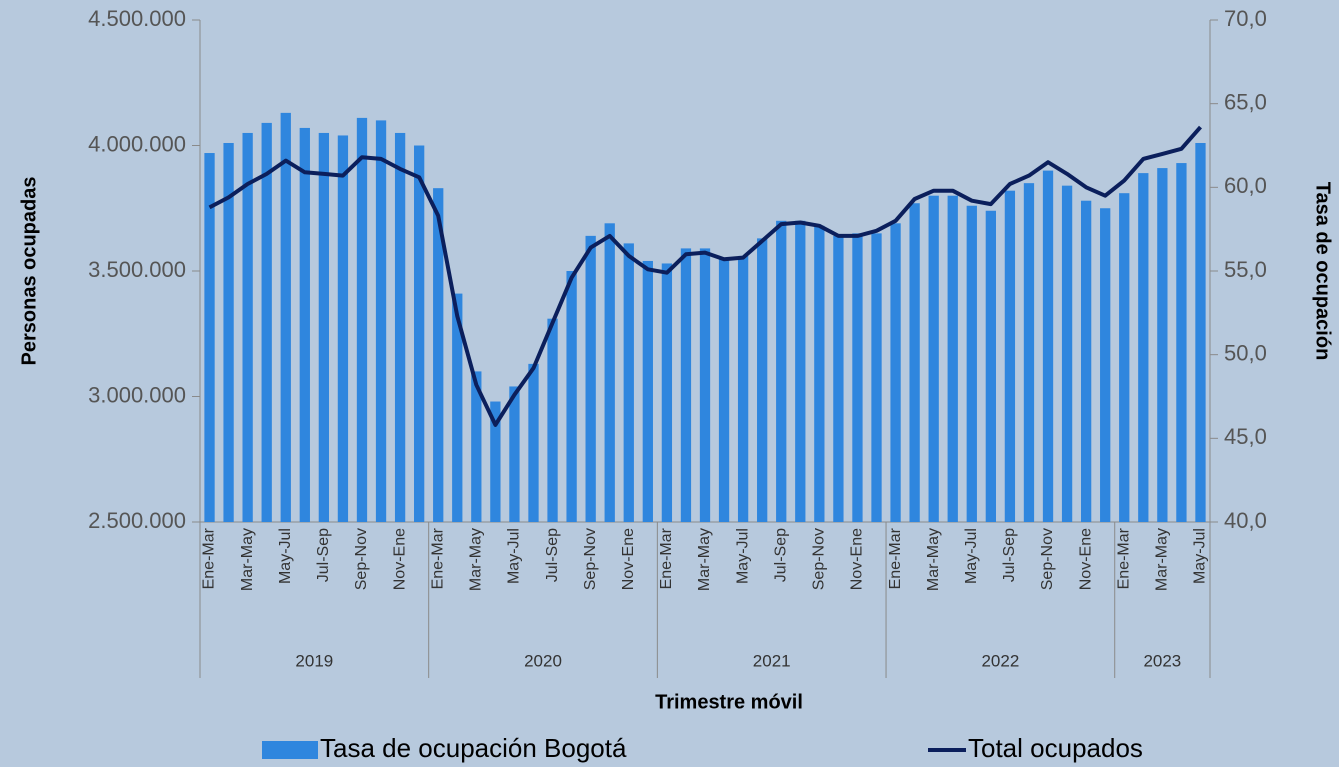  Describe the element at coordinates (1245, 520) in the screenshot. I see `y2-tick-label: 40,0` at that location.